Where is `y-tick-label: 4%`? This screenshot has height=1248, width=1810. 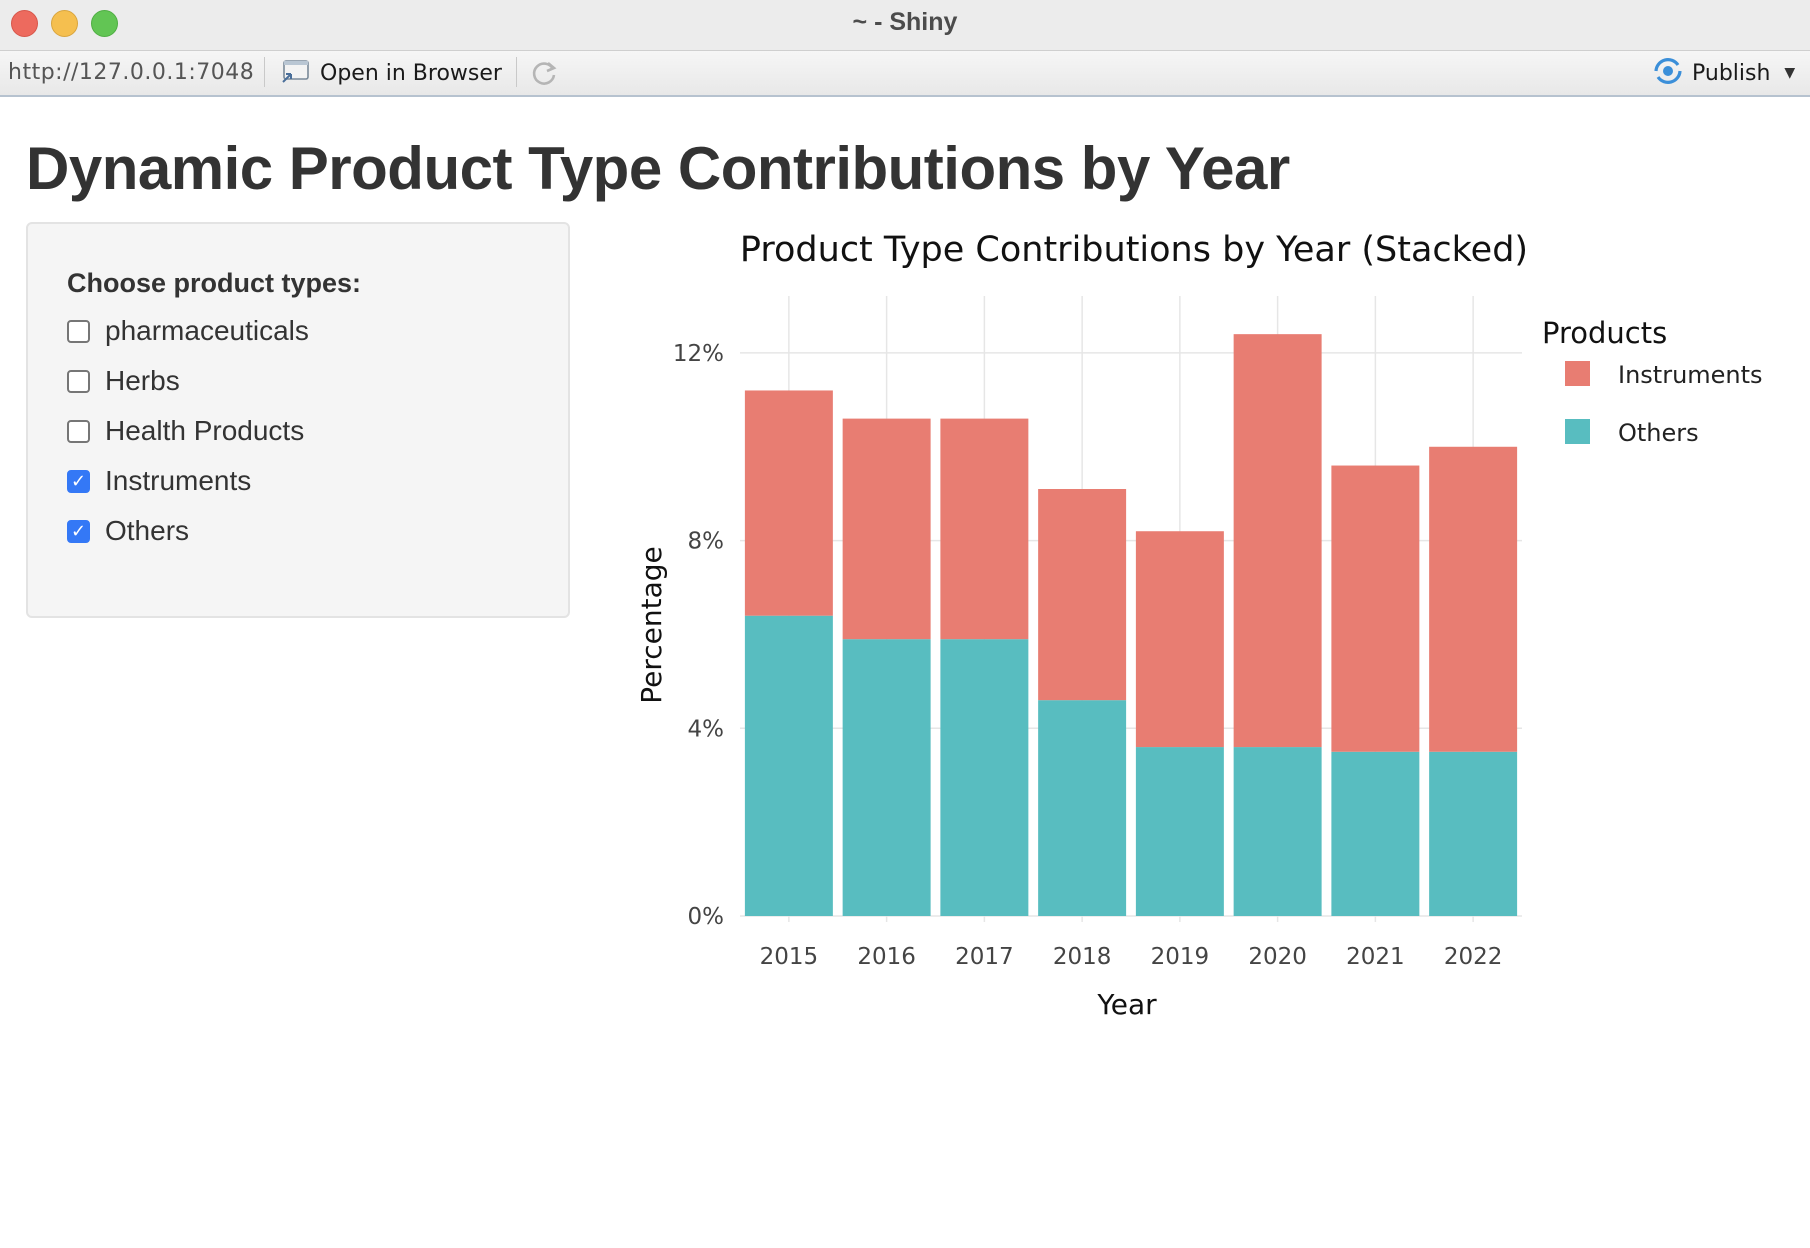
y-tick-label: 4% is located at coordinates (706, 729).